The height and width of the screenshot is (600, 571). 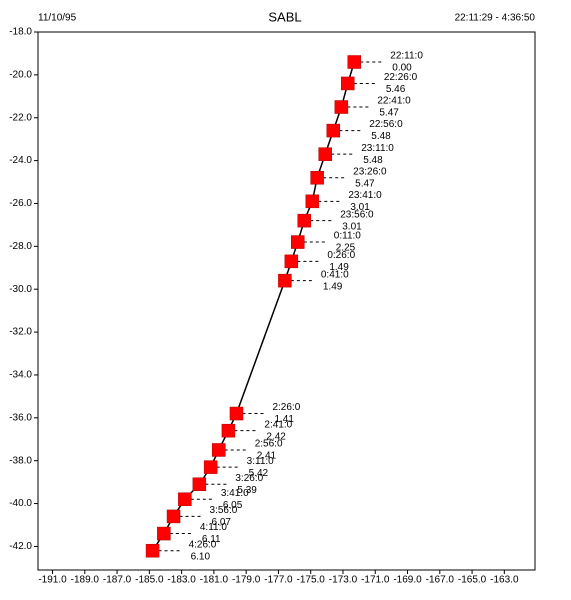 I want to click on point-time: 0:41:0, so click(x=335, y=274).